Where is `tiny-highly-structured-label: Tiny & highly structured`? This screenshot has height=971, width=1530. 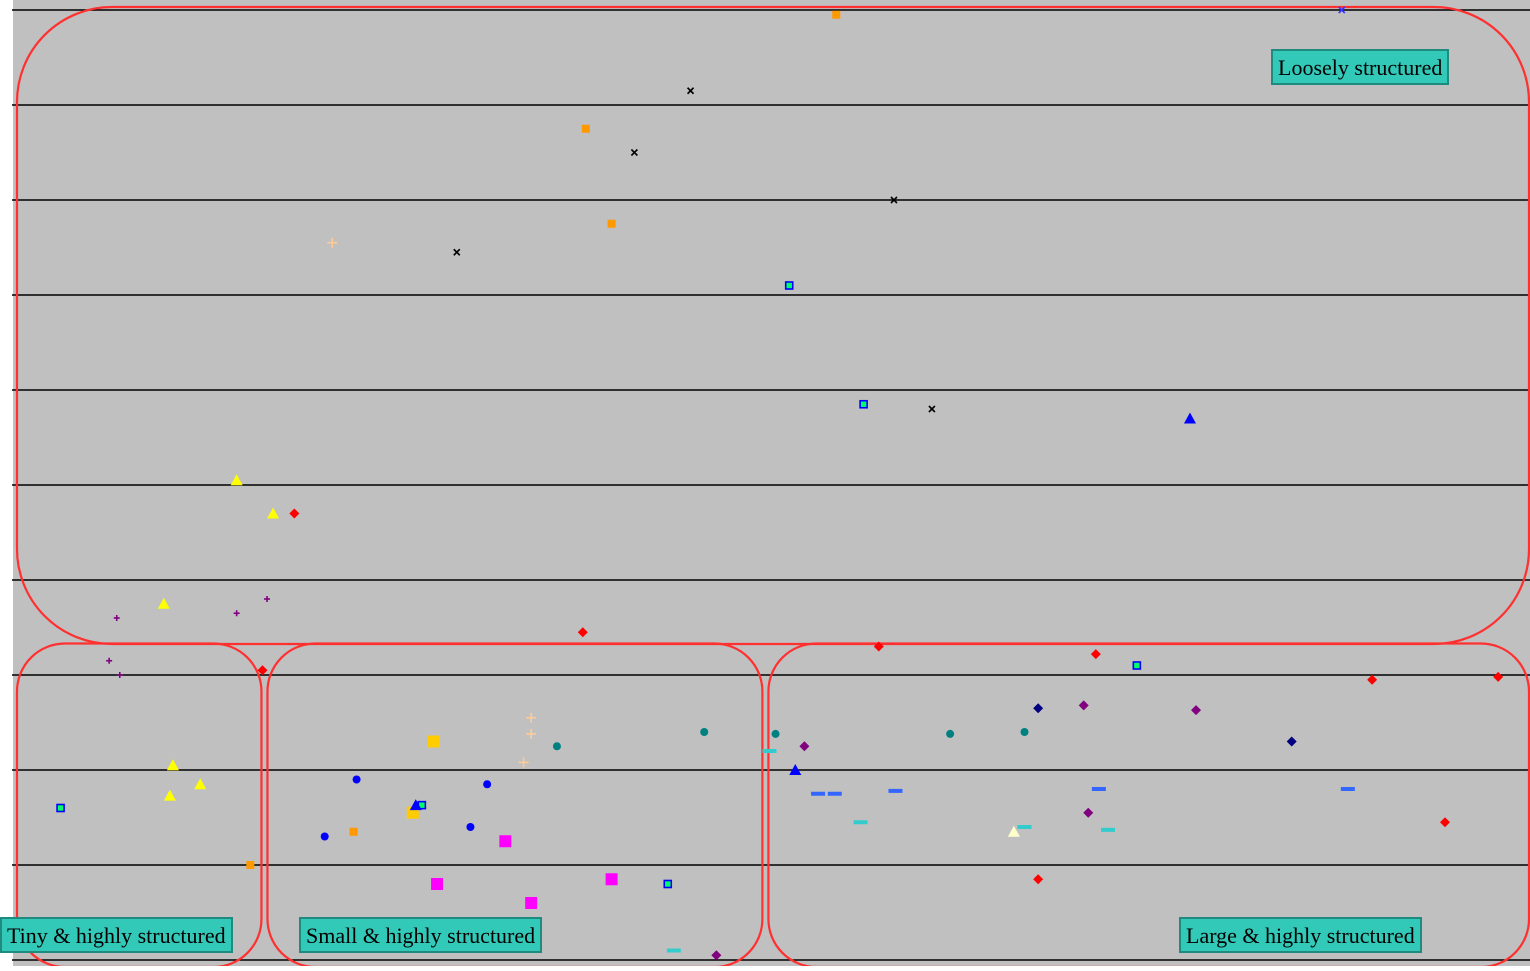
tiny-highly-structured-label: Tiny & highly structured is located at coordinates (116, 935).